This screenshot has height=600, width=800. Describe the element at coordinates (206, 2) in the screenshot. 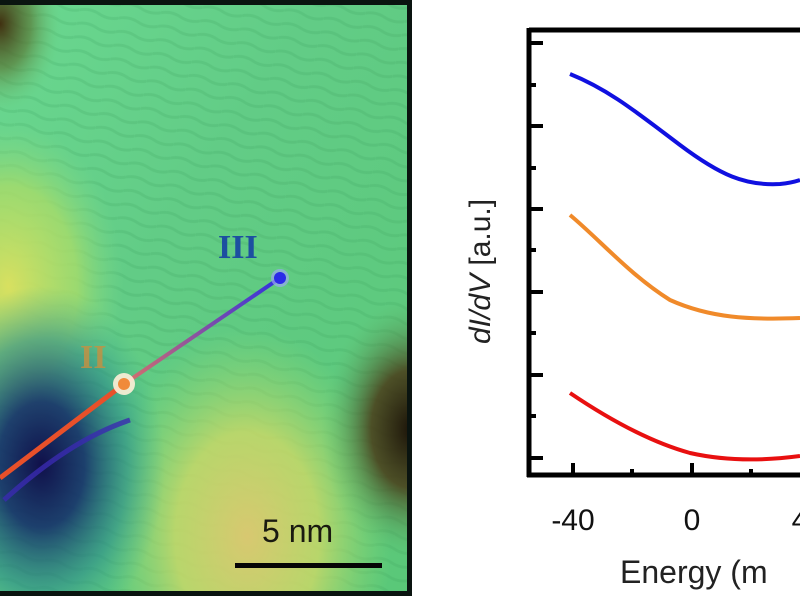

I see `image-border-top` at that location.